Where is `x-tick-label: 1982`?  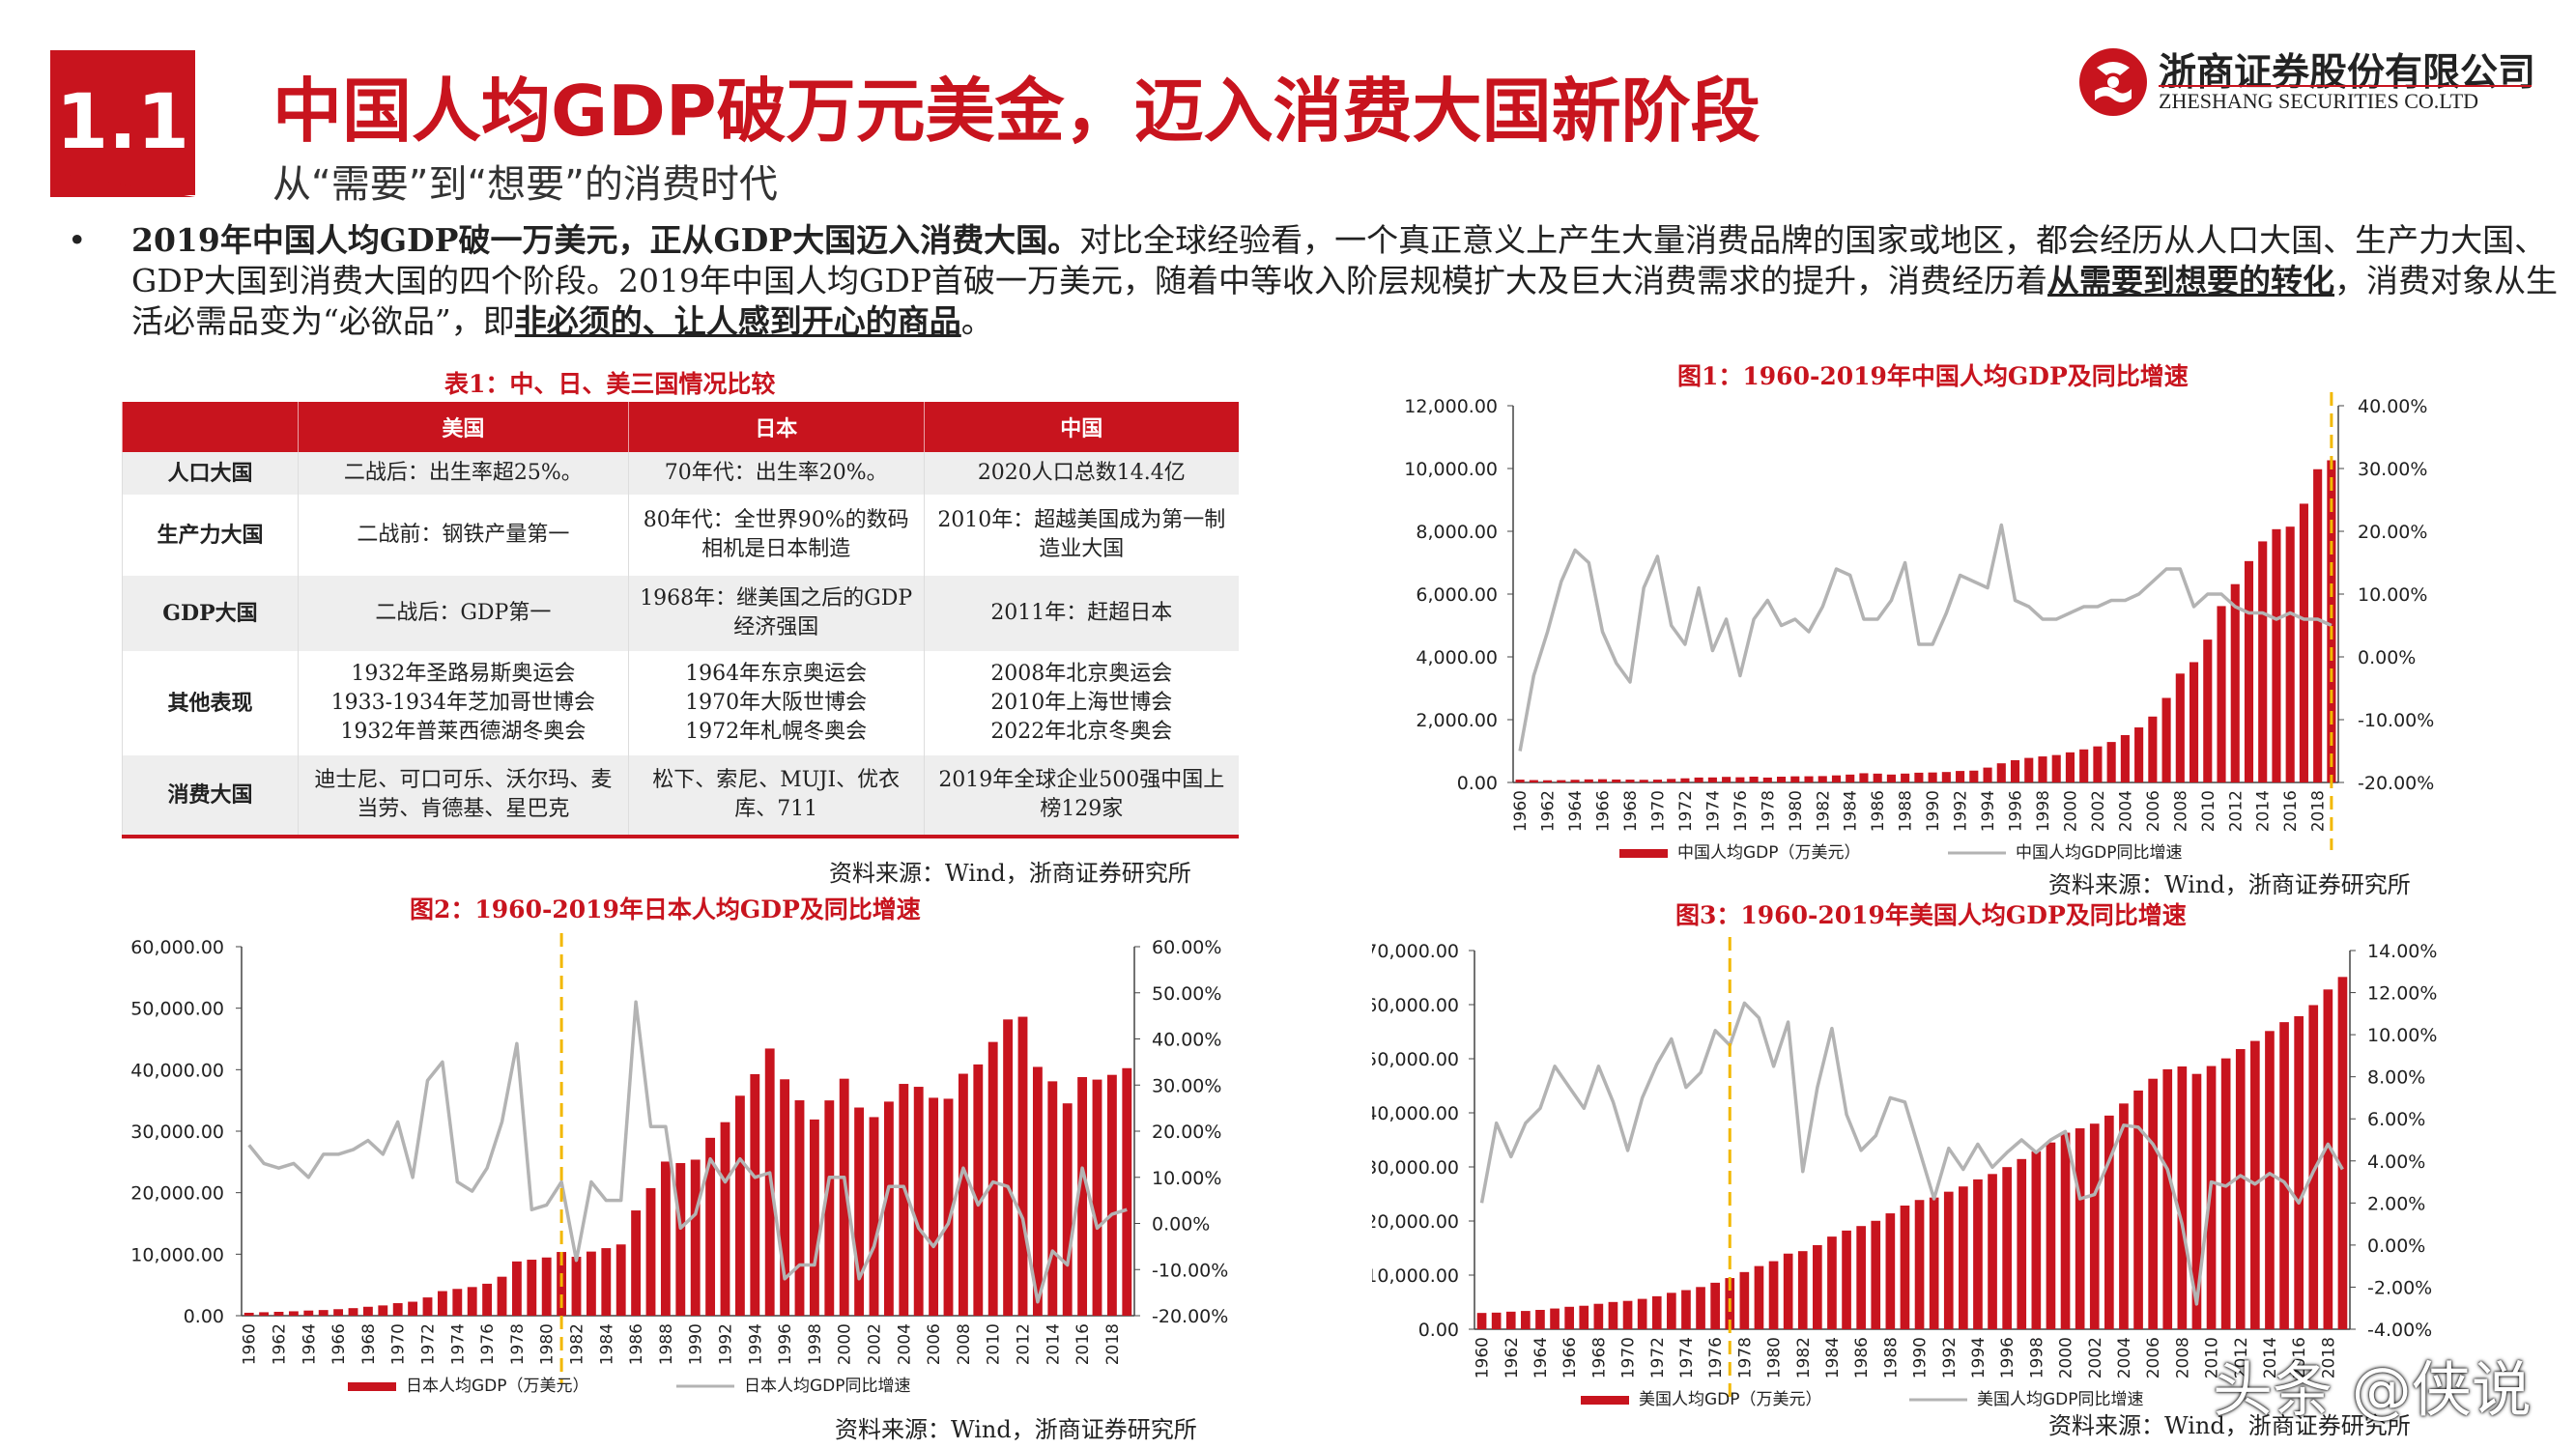
x-tick-label: 1982 is located at coordinates (1824, 811).